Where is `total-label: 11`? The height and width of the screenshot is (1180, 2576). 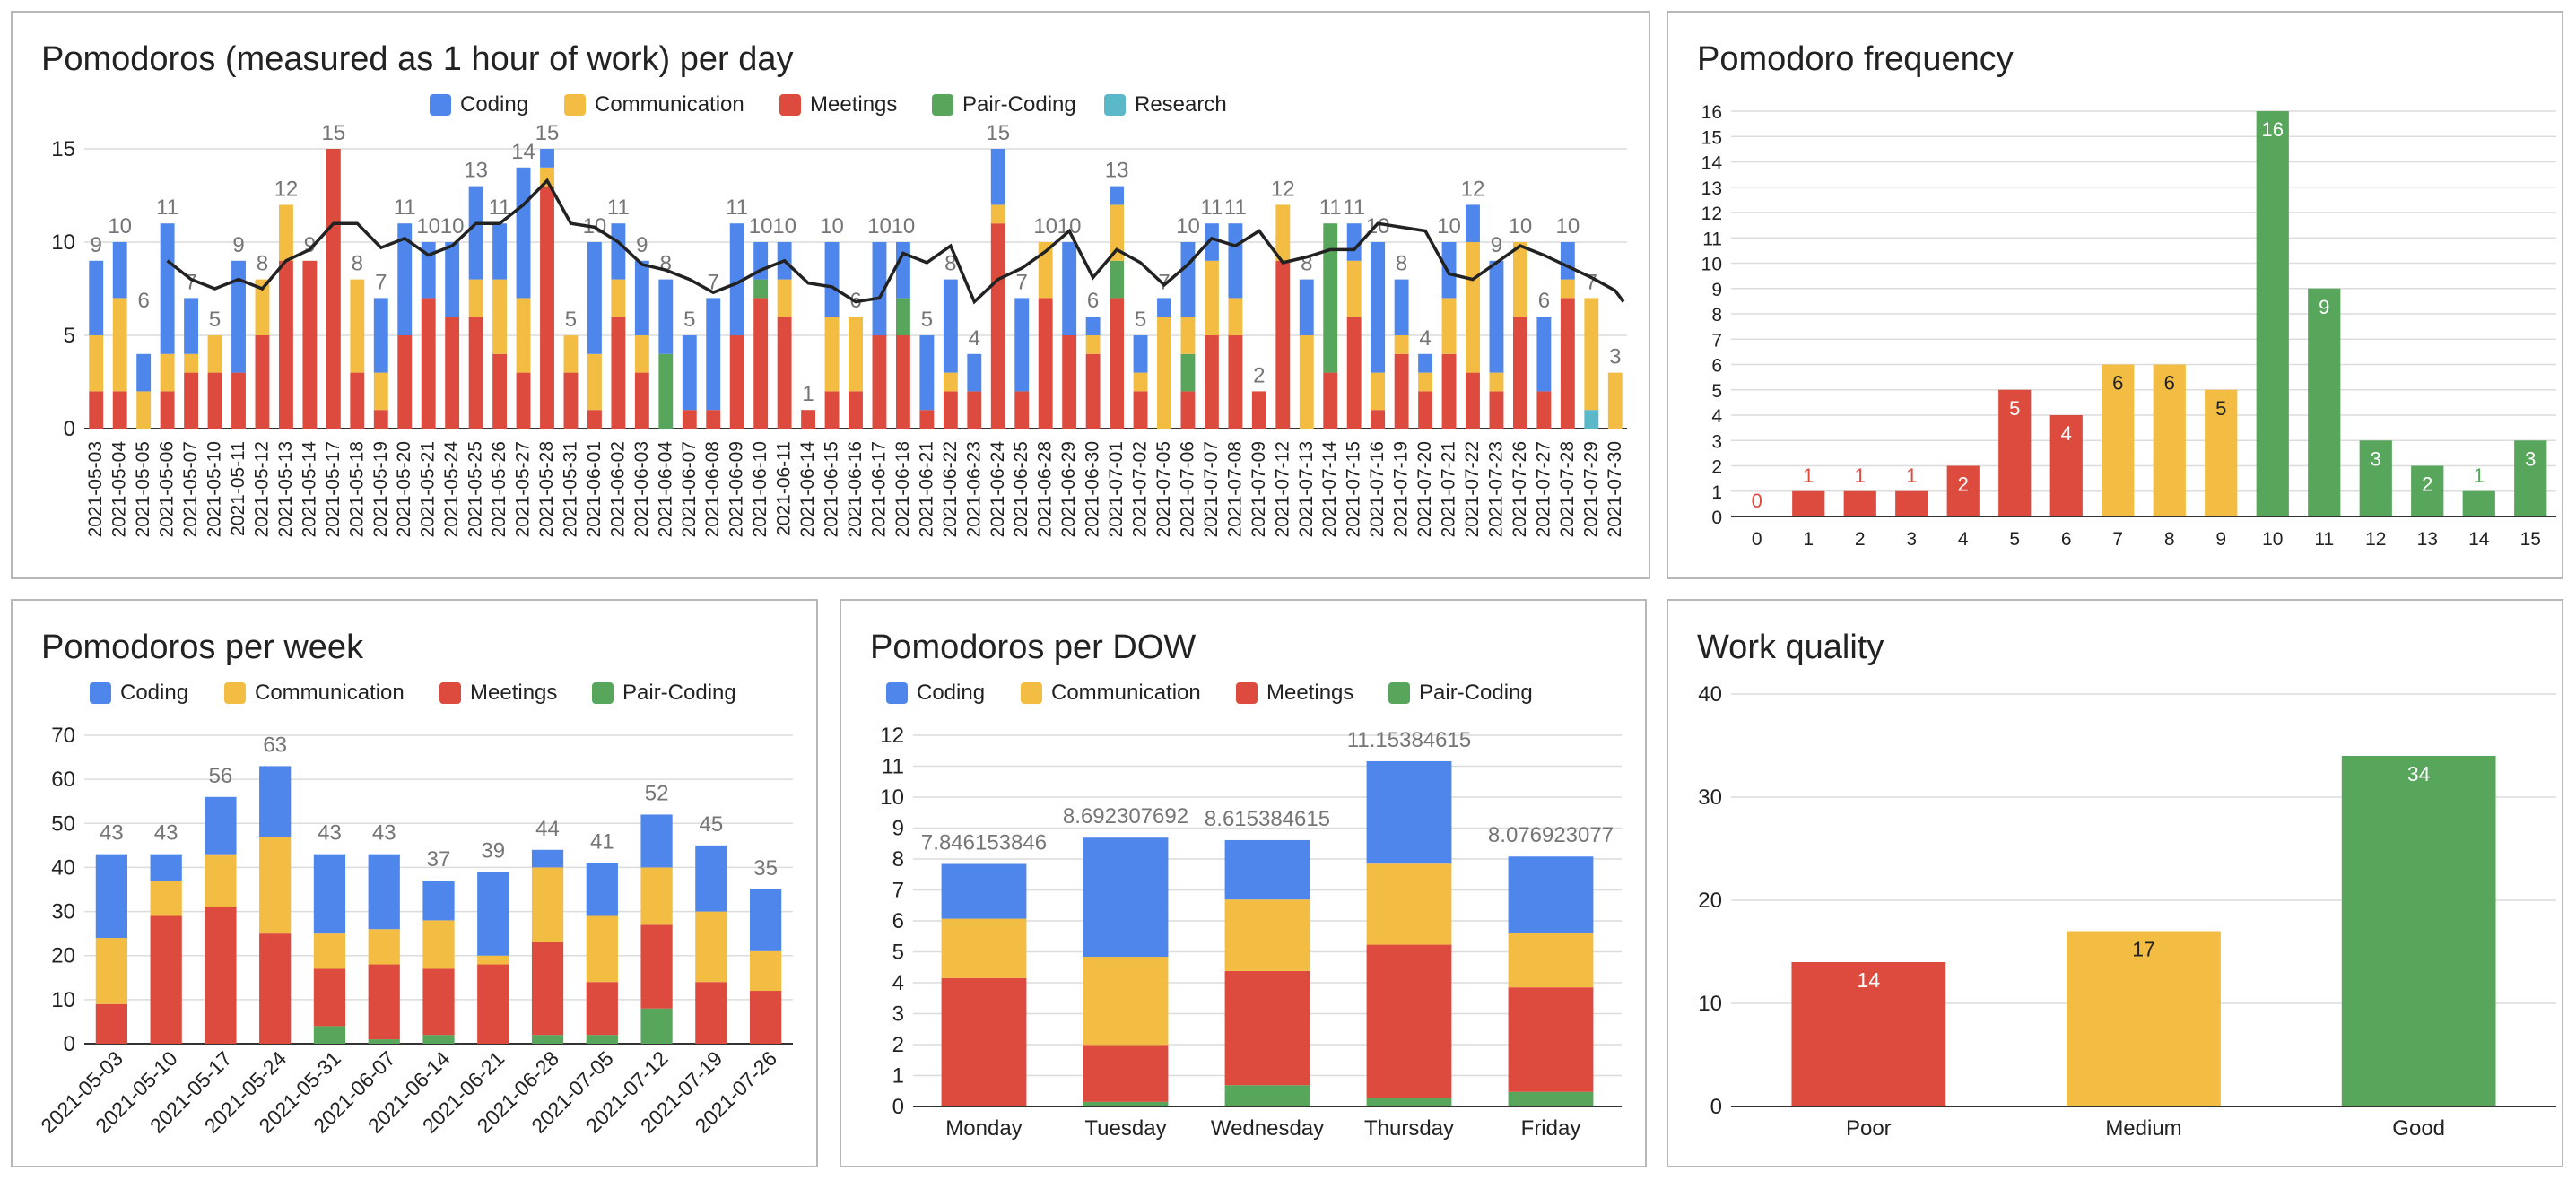 total-label: 11 is located at coordinates (1211, 207).